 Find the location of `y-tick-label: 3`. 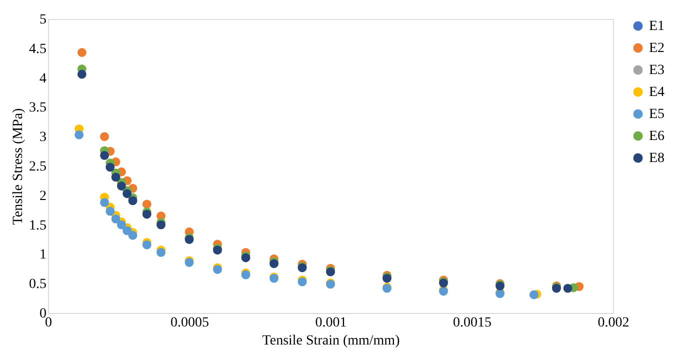

y-tick-label: 3 is located at coordinates (43, 138).